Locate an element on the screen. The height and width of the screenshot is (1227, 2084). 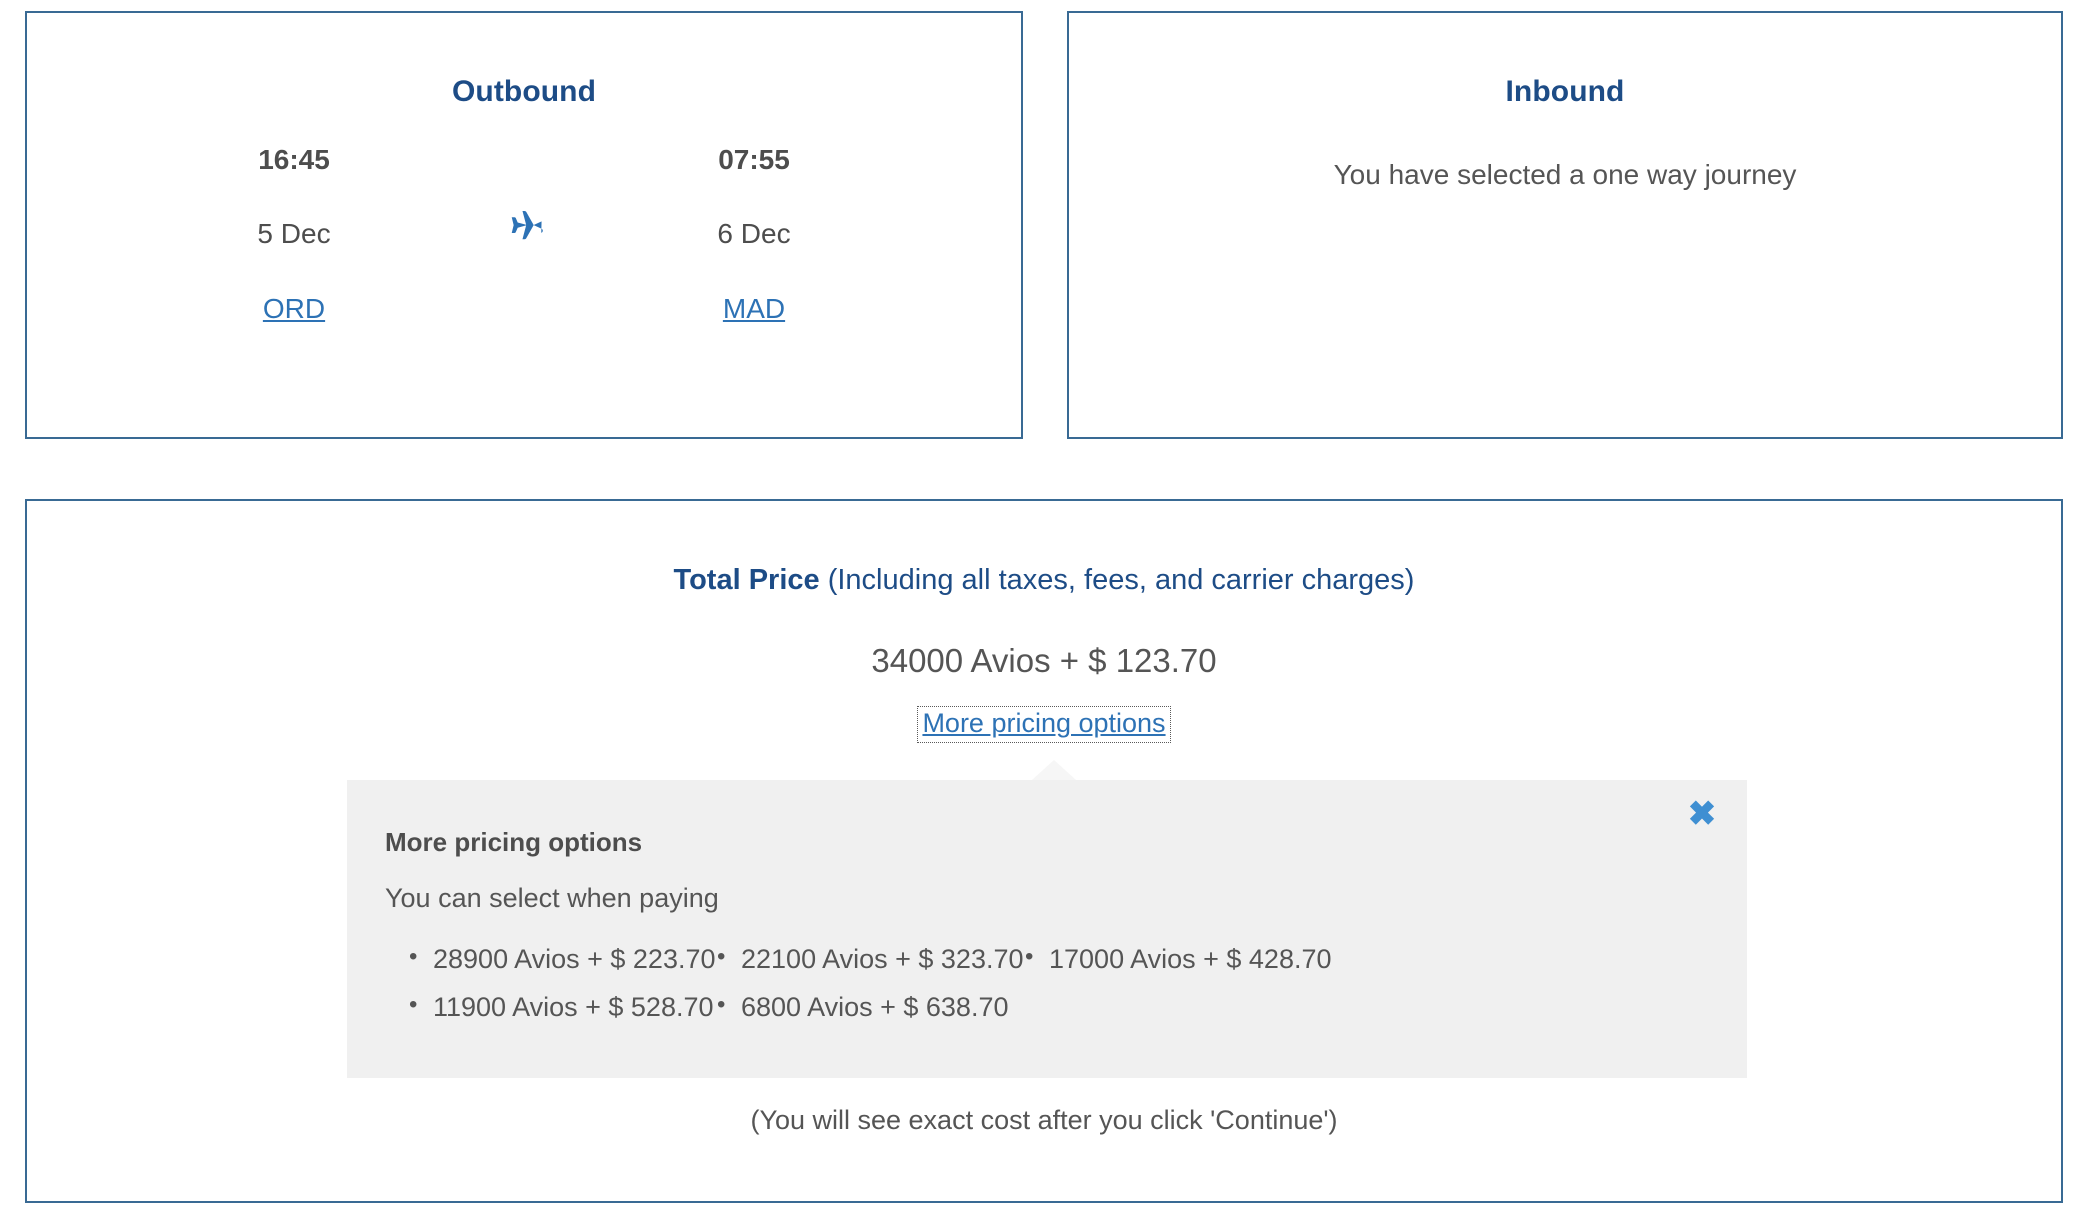
arrival-date: 6 Dec is located at coordinates (754, 233).